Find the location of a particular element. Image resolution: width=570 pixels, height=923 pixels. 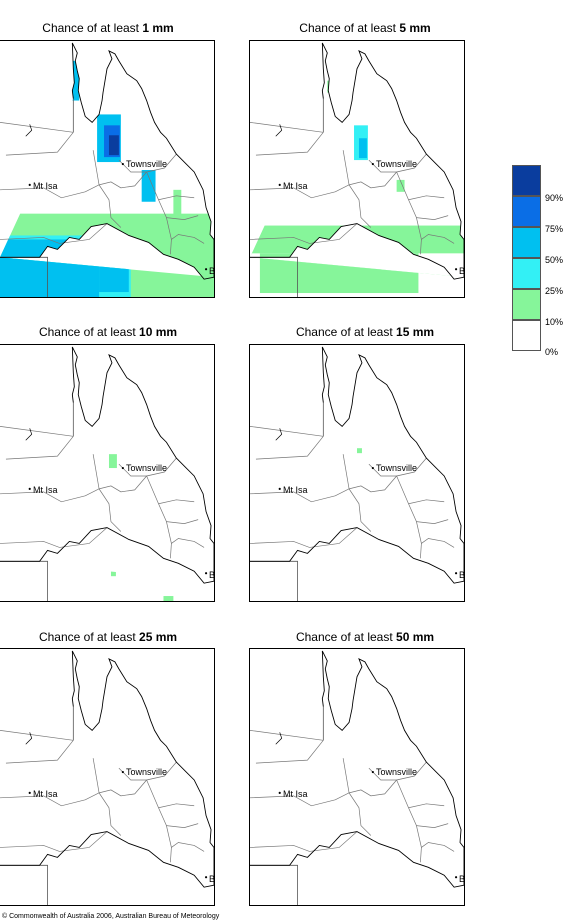

map-10mm-svg is located at coordinates (107, 473).